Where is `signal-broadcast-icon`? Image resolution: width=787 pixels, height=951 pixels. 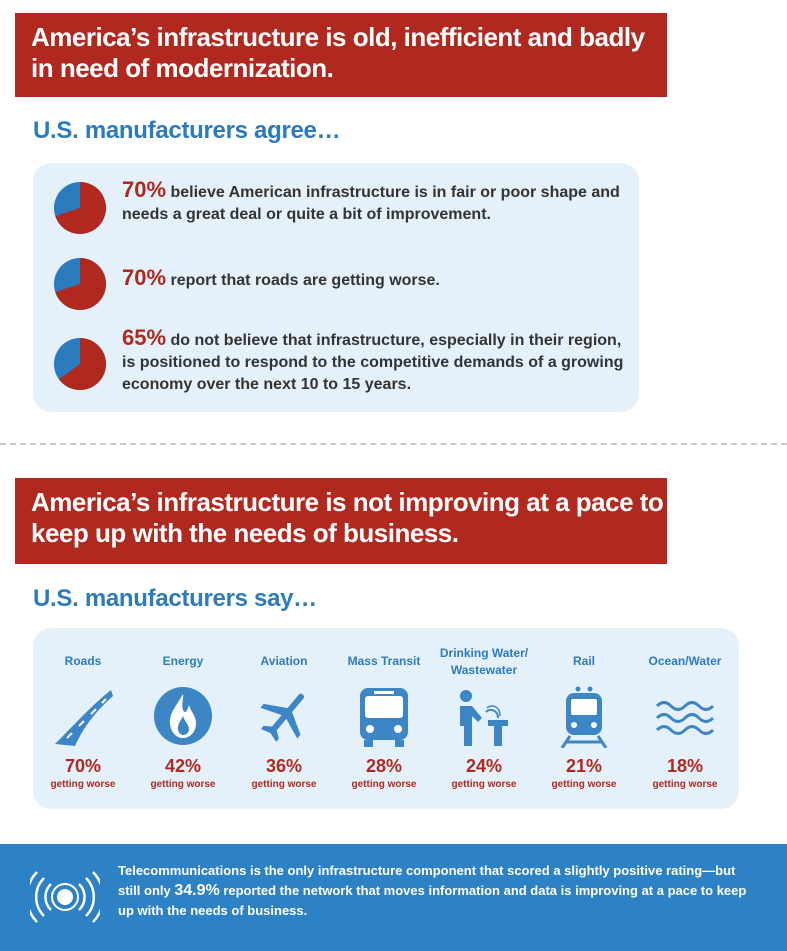 signal-broadcast-icon is located at coordinates (65, 897).